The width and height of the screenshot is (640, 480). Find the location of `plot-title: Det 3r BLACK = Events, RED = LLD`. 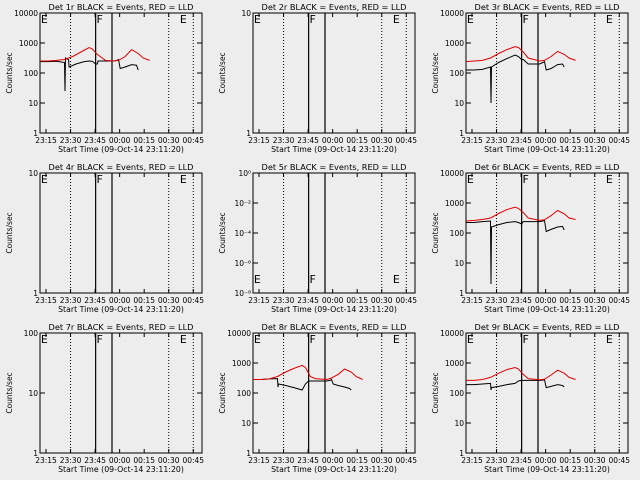

plot-title: Det 3r BLACK = Events, RED = LLD is located at coordinates (547, 7).